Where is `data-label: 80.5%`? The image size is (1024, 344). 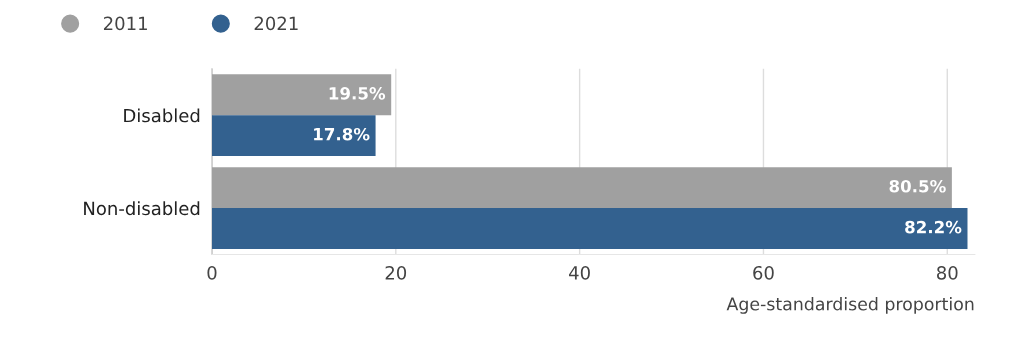 data-label: 80.5% is located at coordinates (917, 186).